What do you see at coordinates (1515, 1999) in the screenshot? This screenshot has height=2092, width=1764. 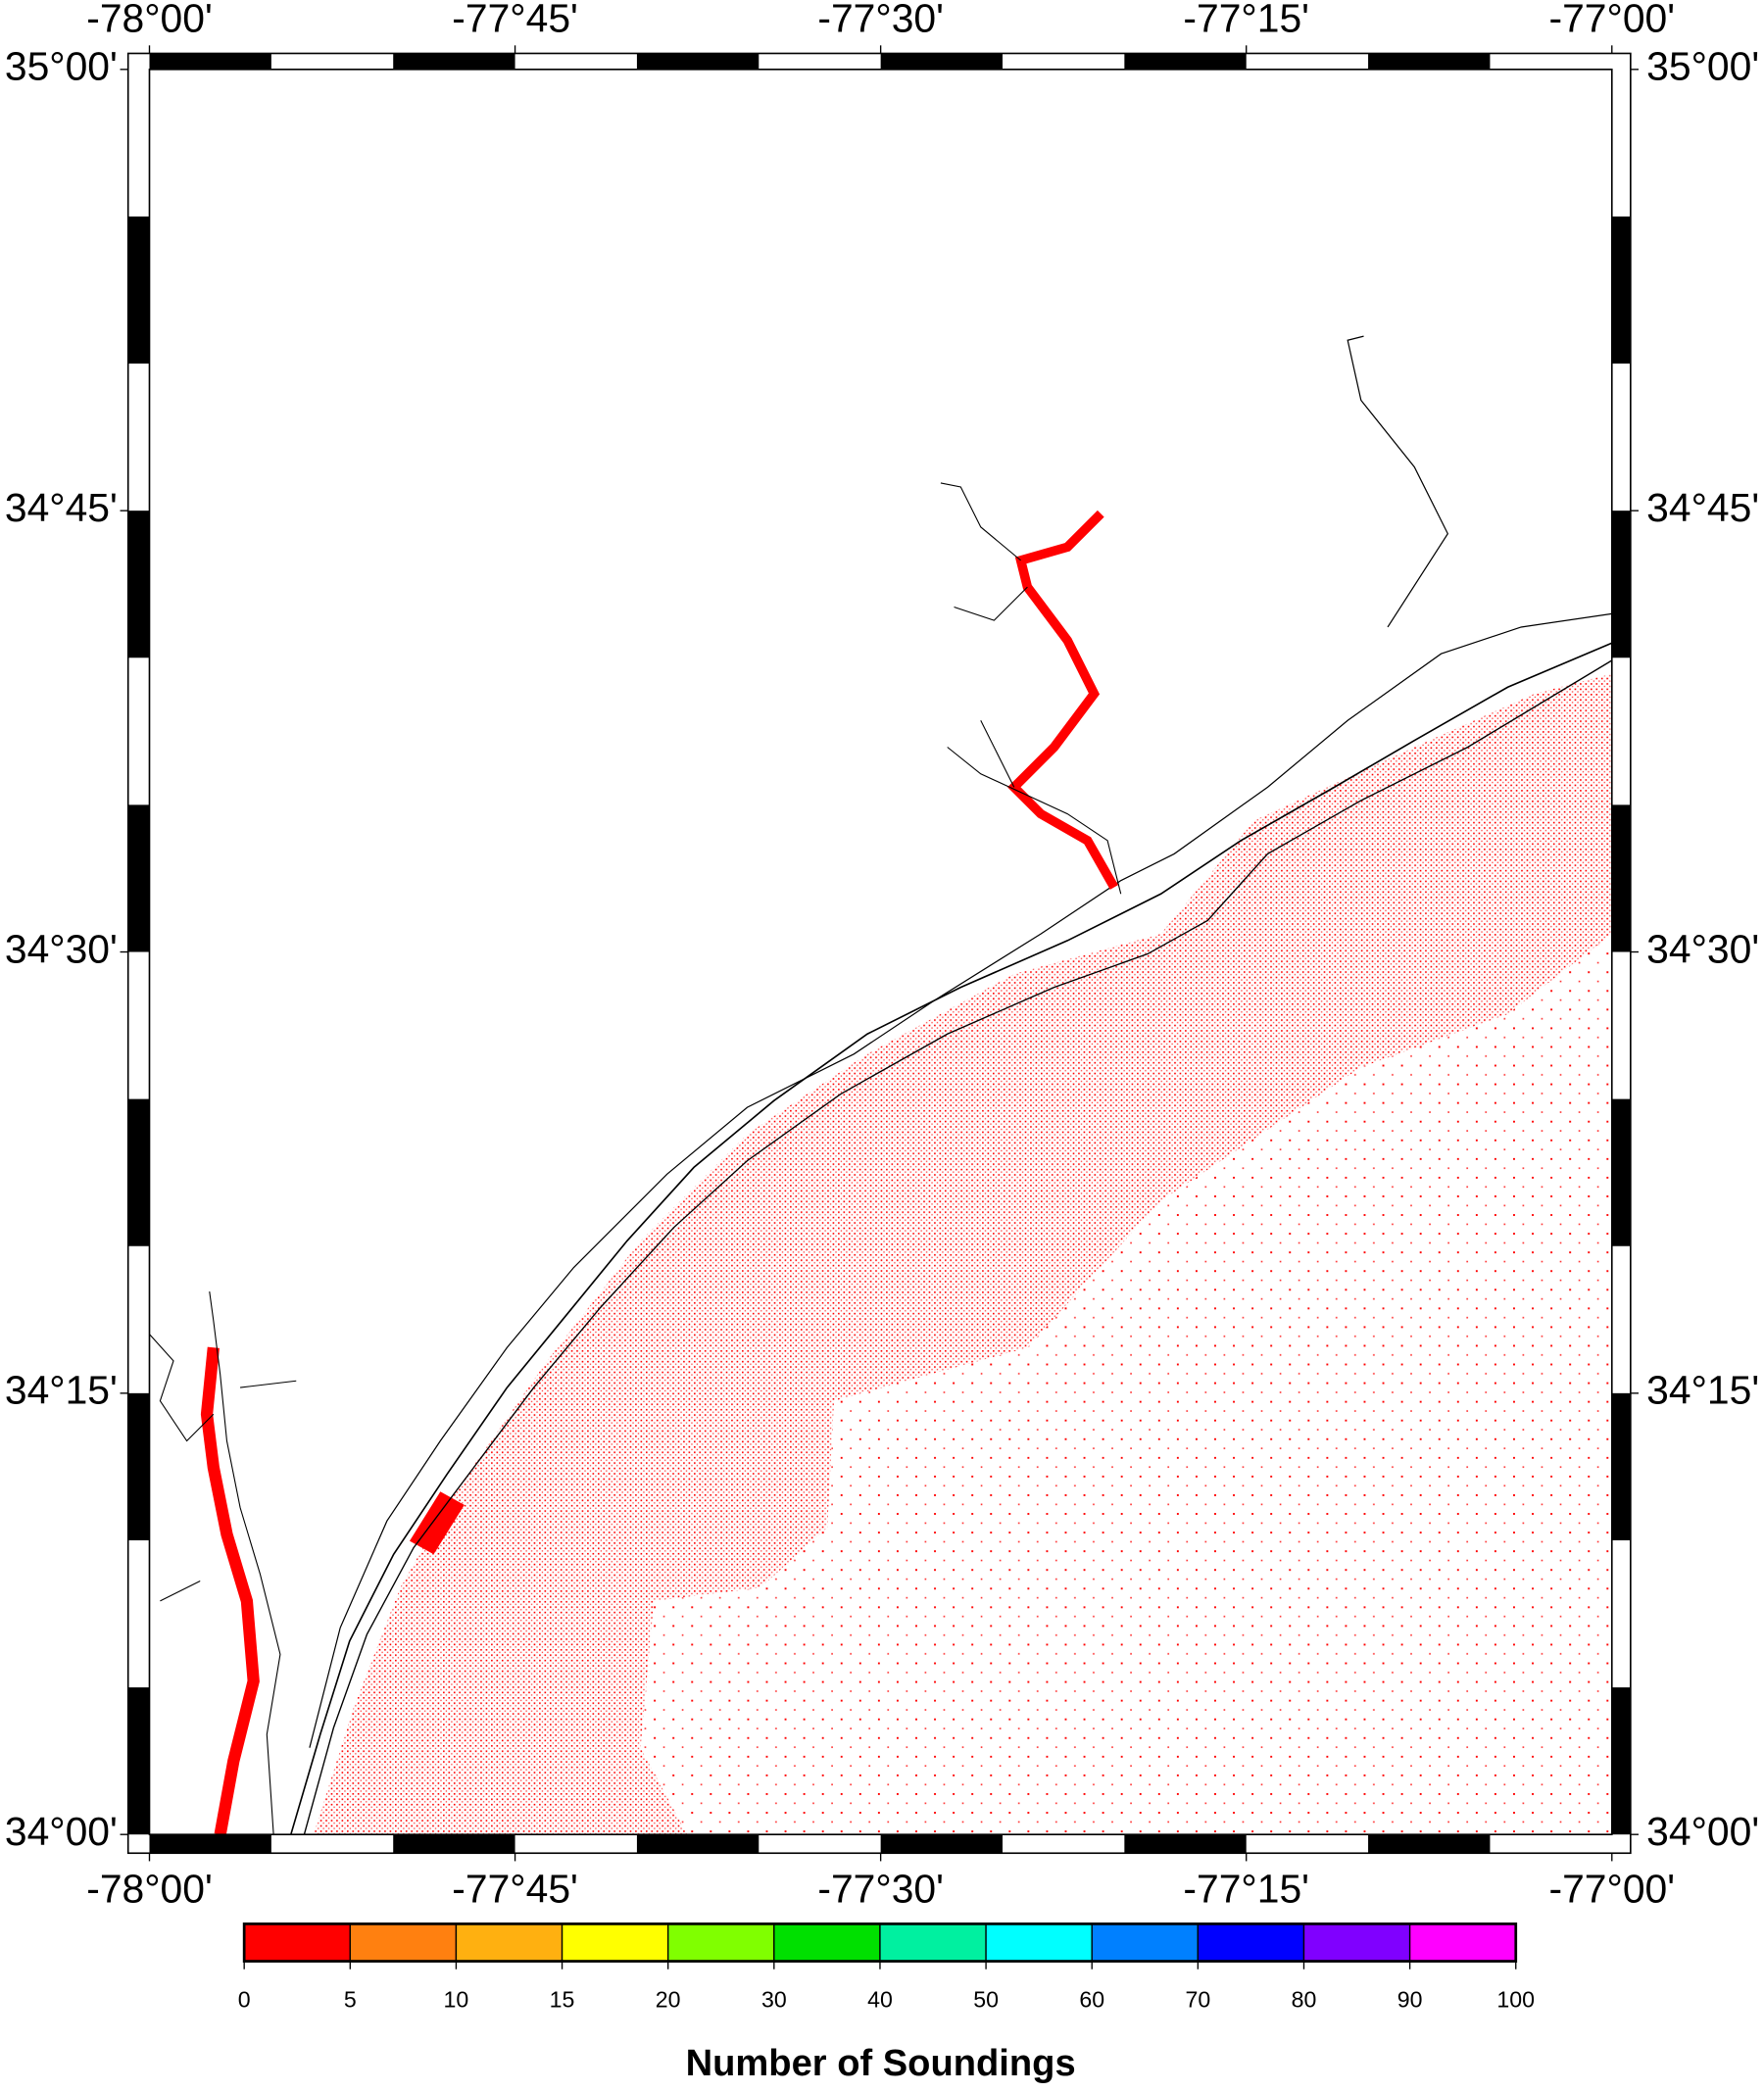 I see `colorbar-tick-label: 100` at bounding box center [1515, 1999].